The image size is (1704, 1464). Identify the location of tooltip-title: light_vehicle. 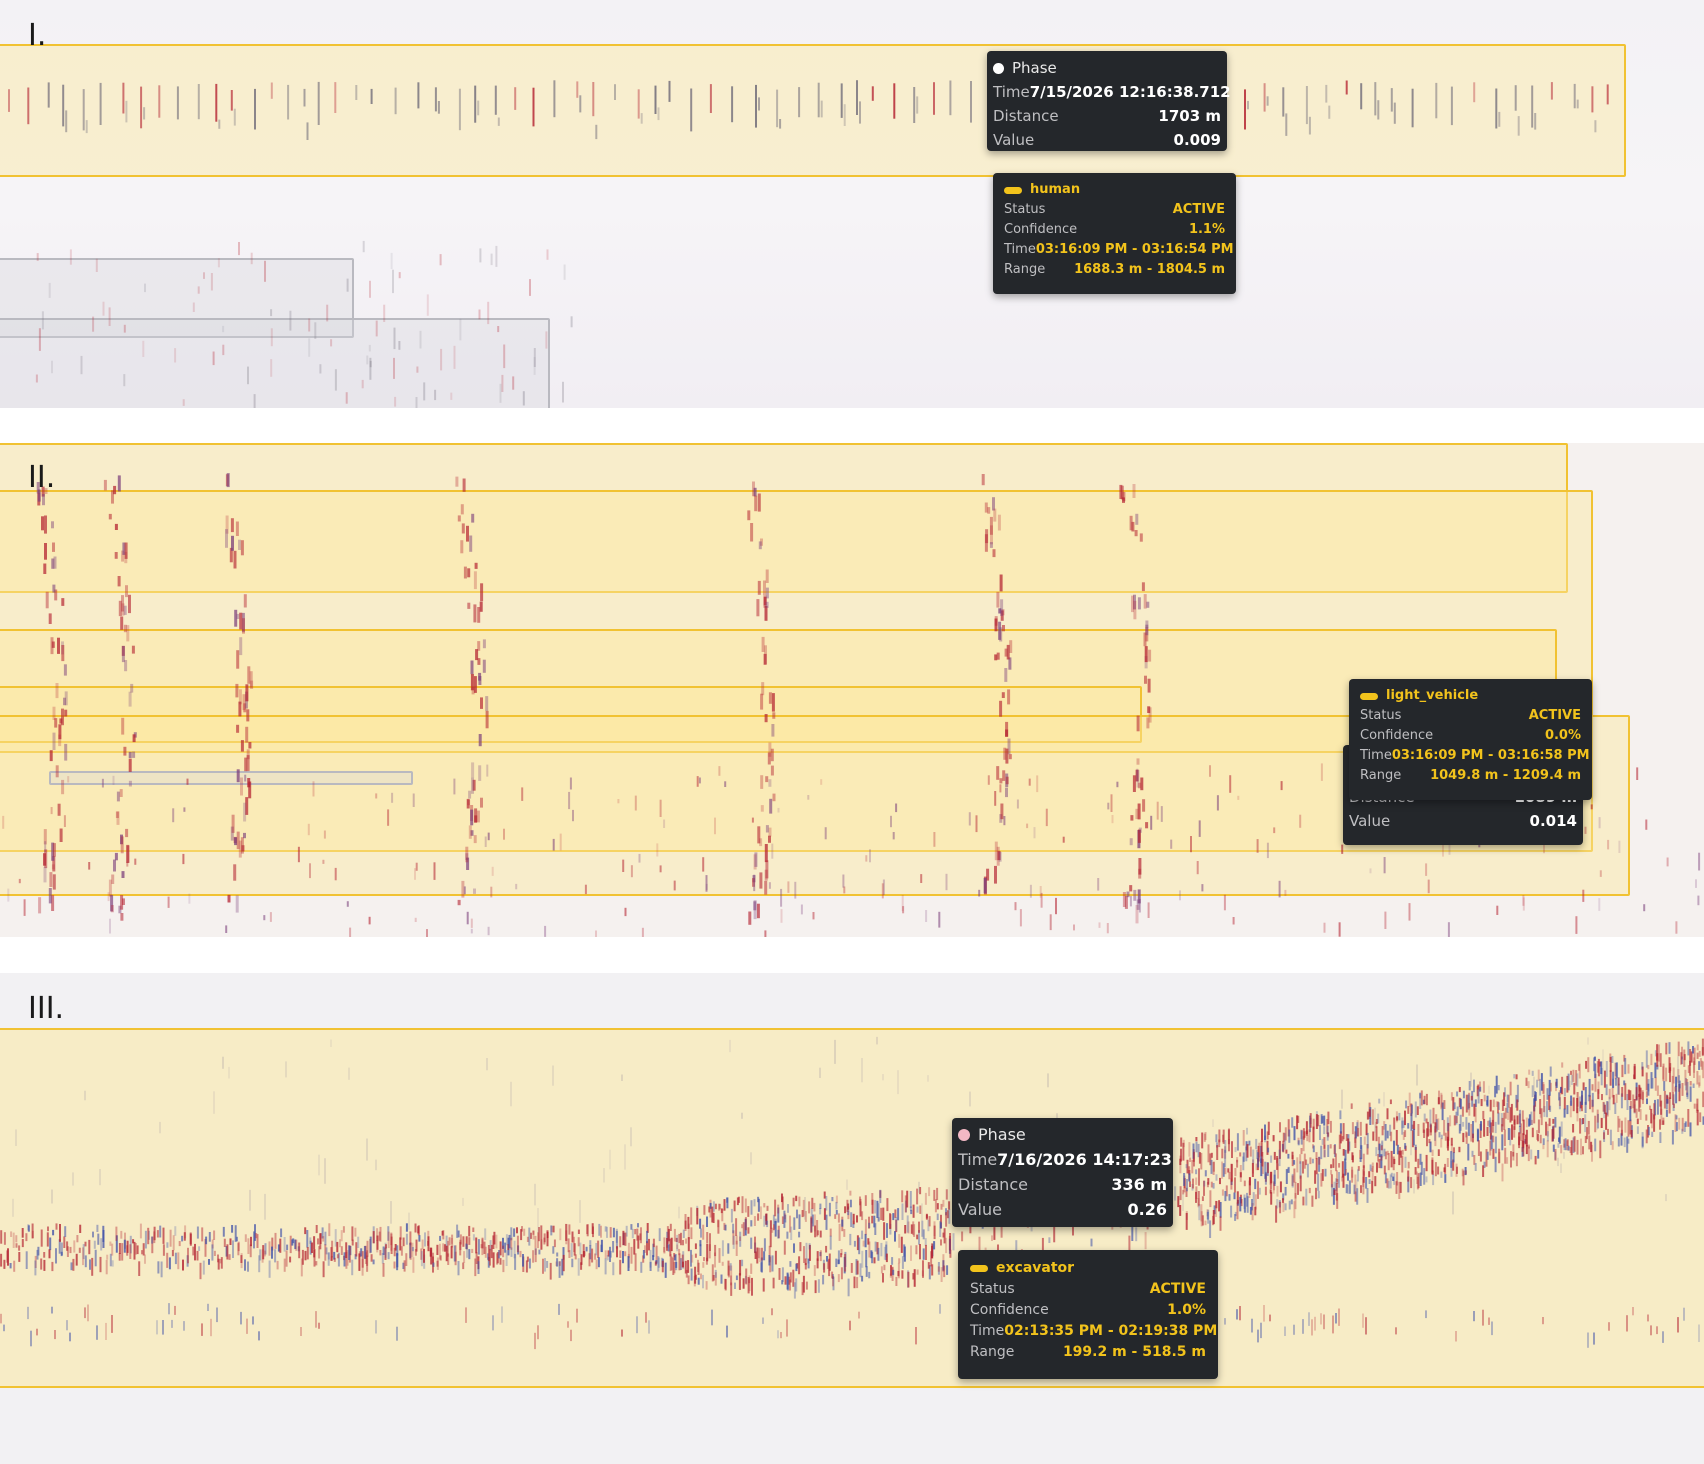
(1470, 696).